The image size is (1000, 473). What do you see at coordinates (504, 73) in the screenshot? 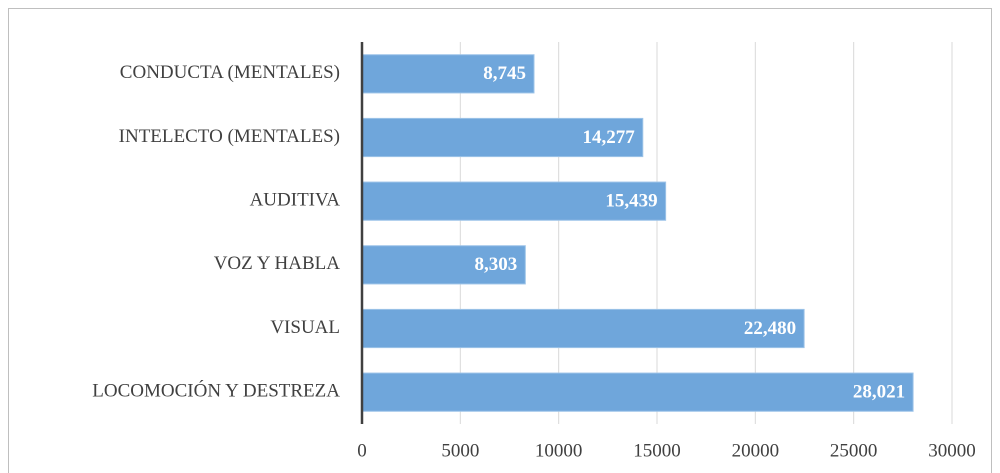
I see `value-label: 8,745` at bounding box center [504, 73].